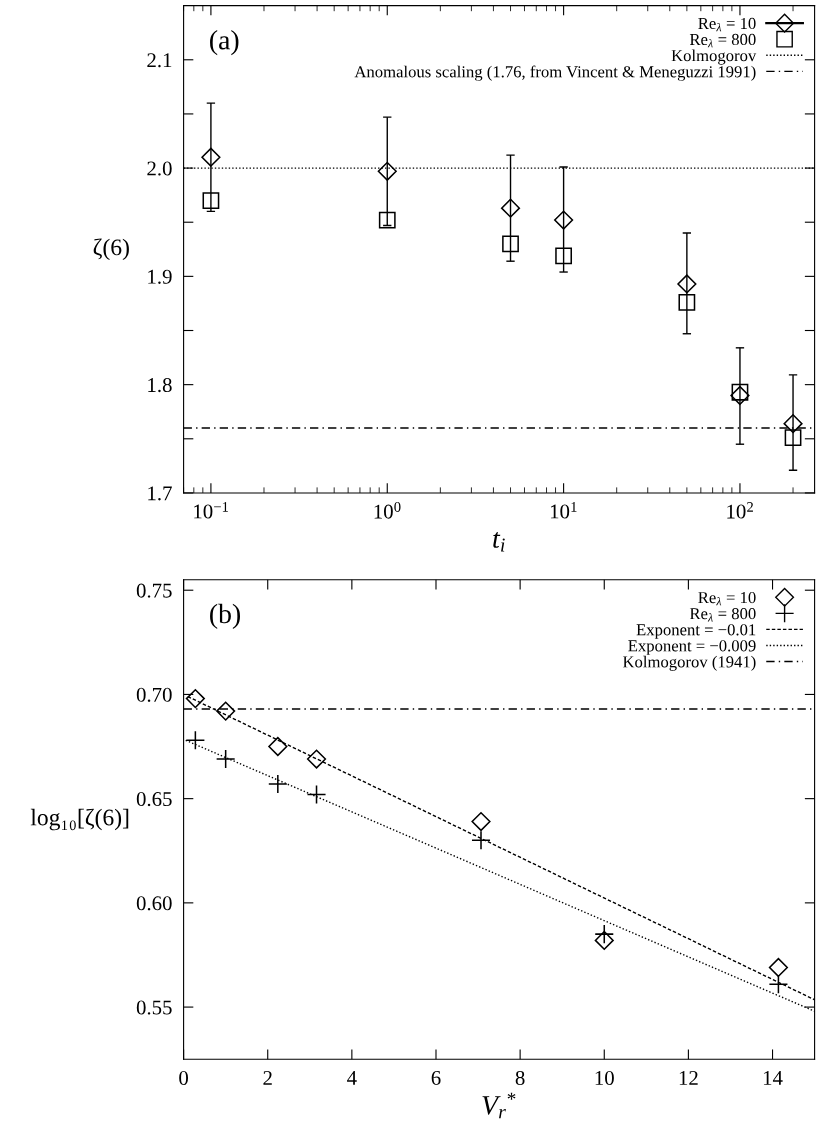 This screenshot has height=1128, width=827. Describe the element at coordinates (692, 647) in the screenshot. I see `legend-label: Exponent = −0.009` at that location.